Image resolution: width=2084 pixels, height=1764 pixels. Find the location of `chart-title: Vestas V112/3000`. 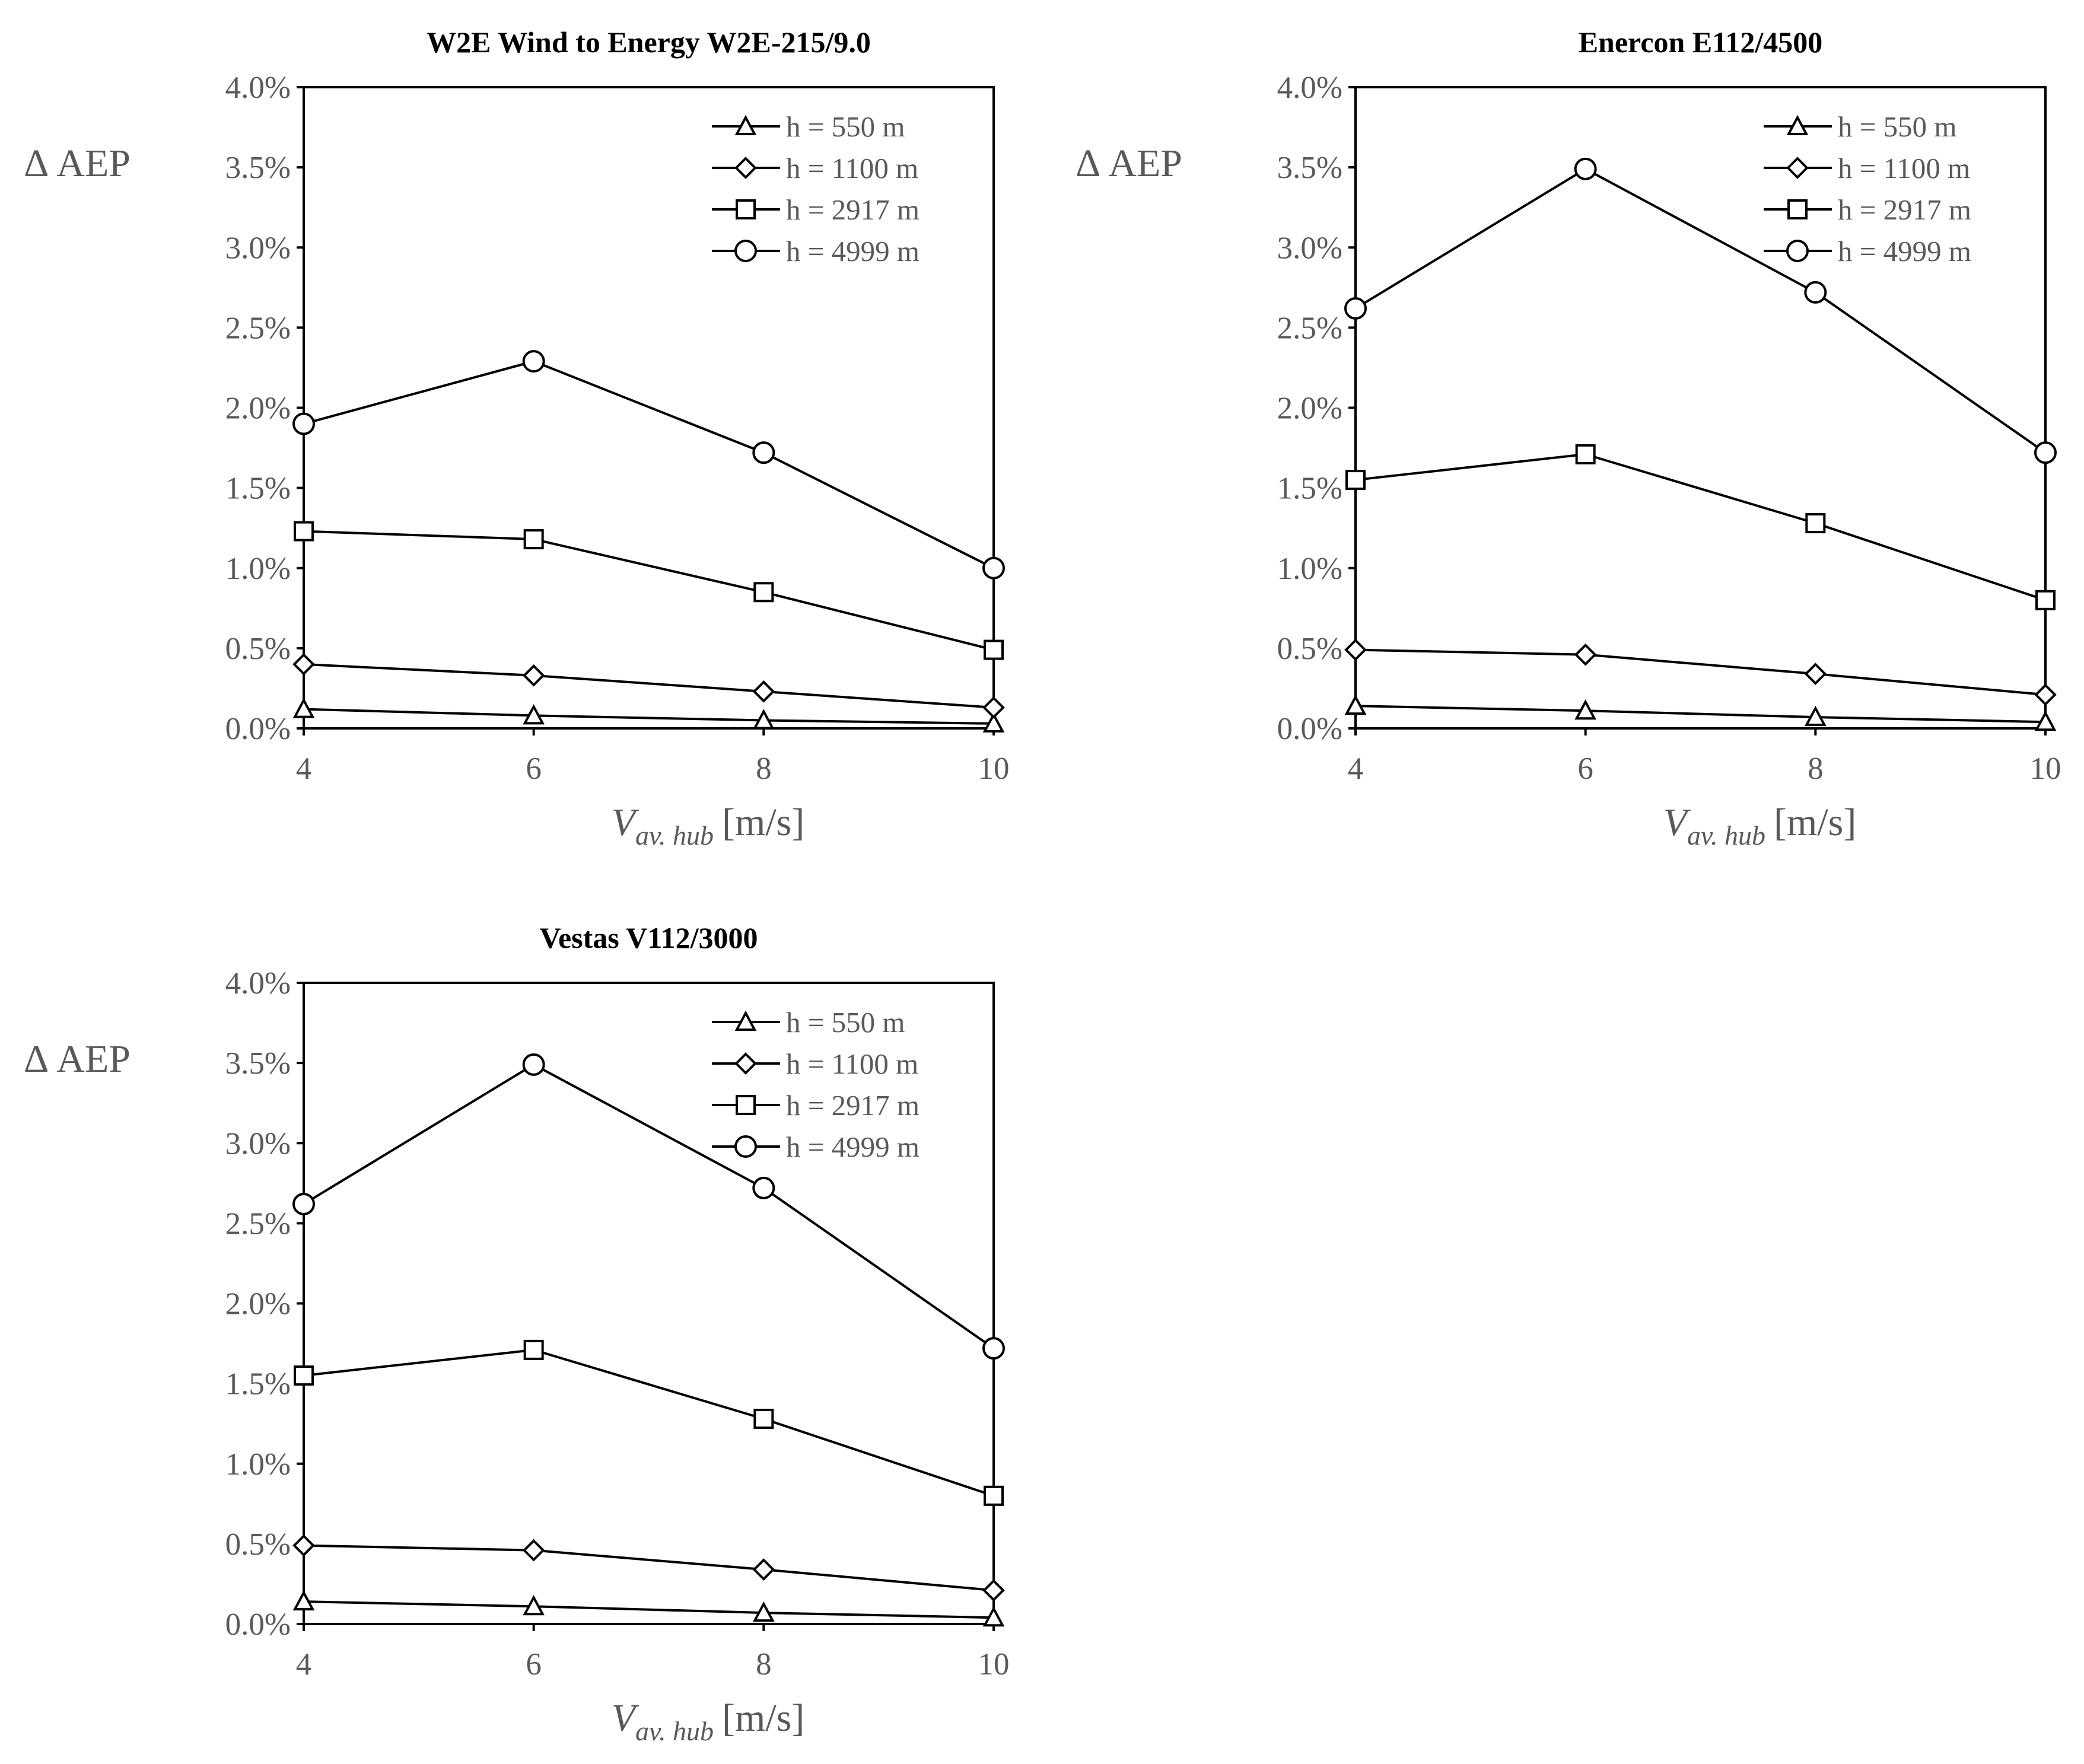

chart-title: Vestas V112/3000 is located at coordinates (649, 937).